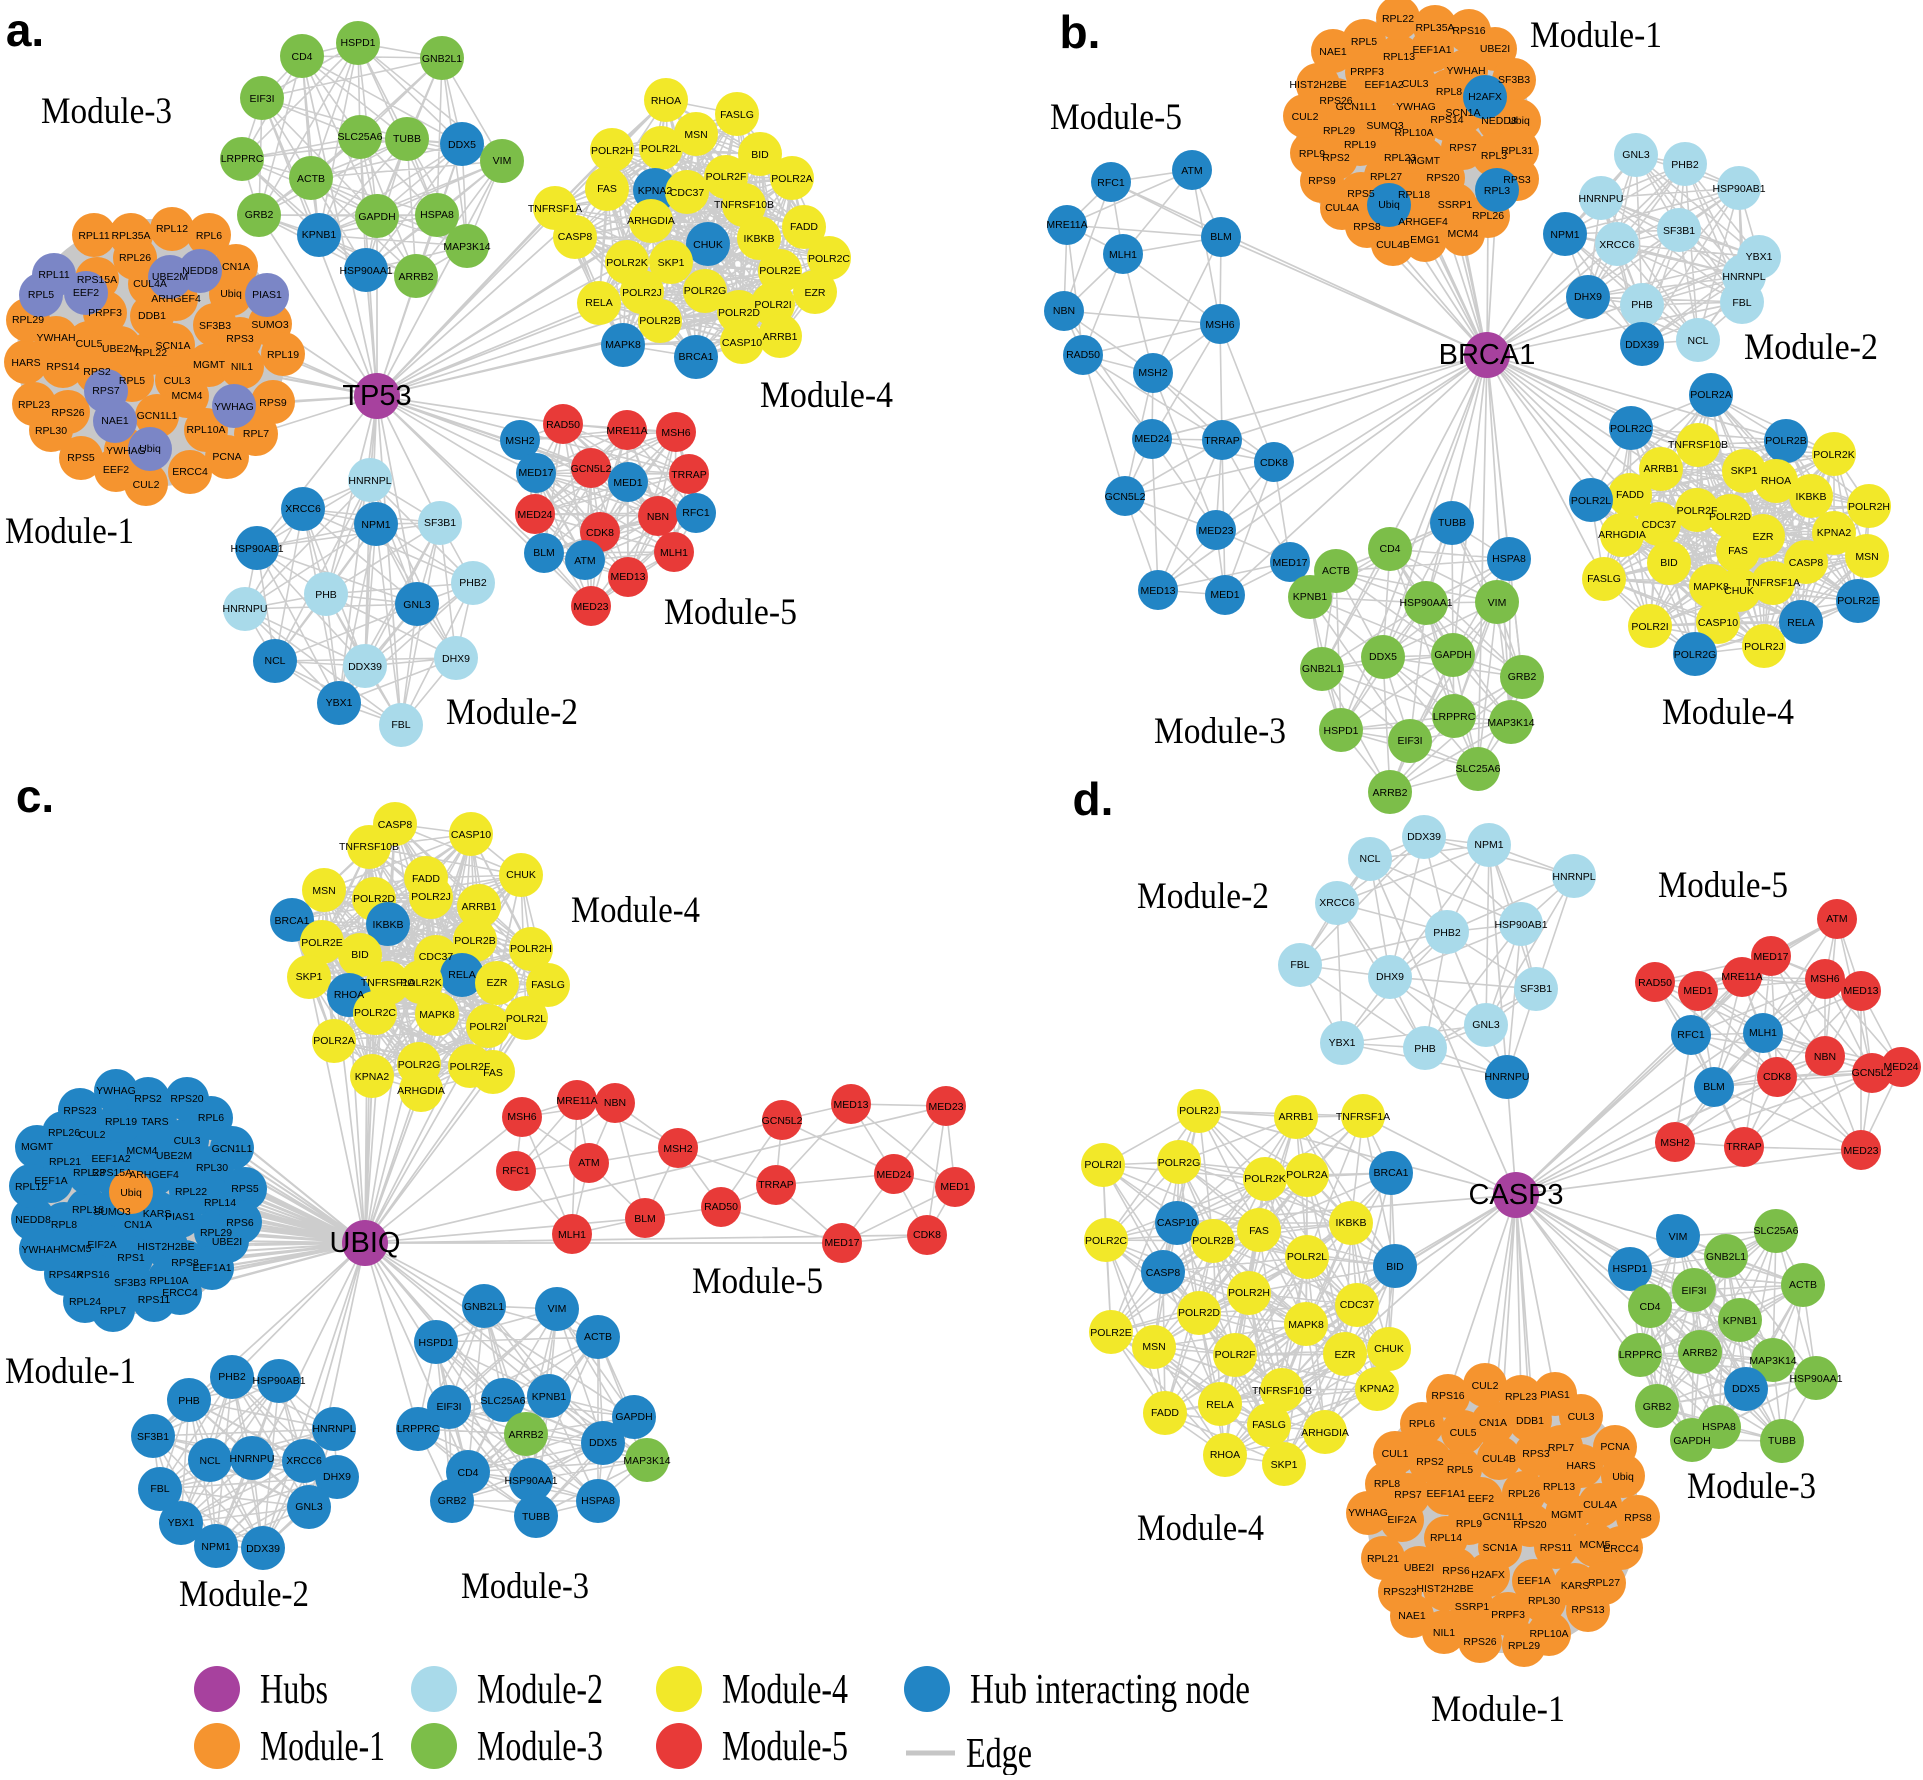 This screenshot has height=1780, width=1923. Describe the element at coordinates (1361, 194) in the screenshot. I see `svg-text: RPS5` at that location.